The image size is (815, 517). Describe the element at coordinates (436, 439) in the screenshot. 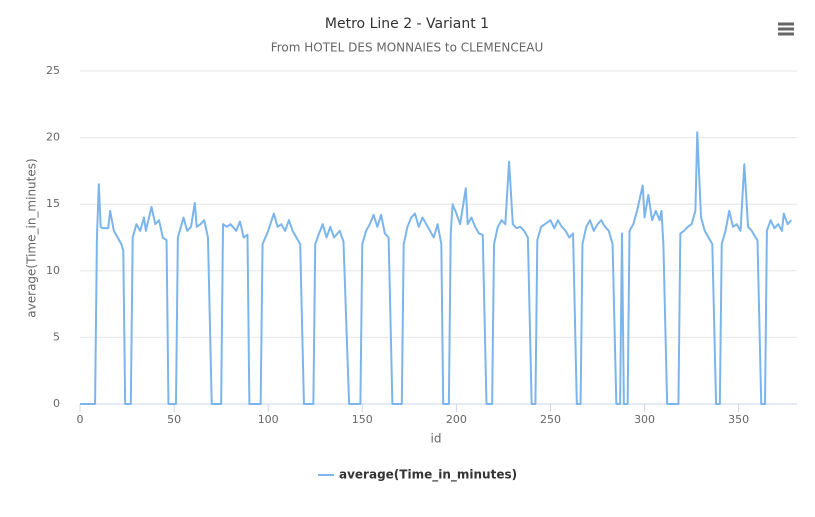

I see `x-axis-label: id` at that location.